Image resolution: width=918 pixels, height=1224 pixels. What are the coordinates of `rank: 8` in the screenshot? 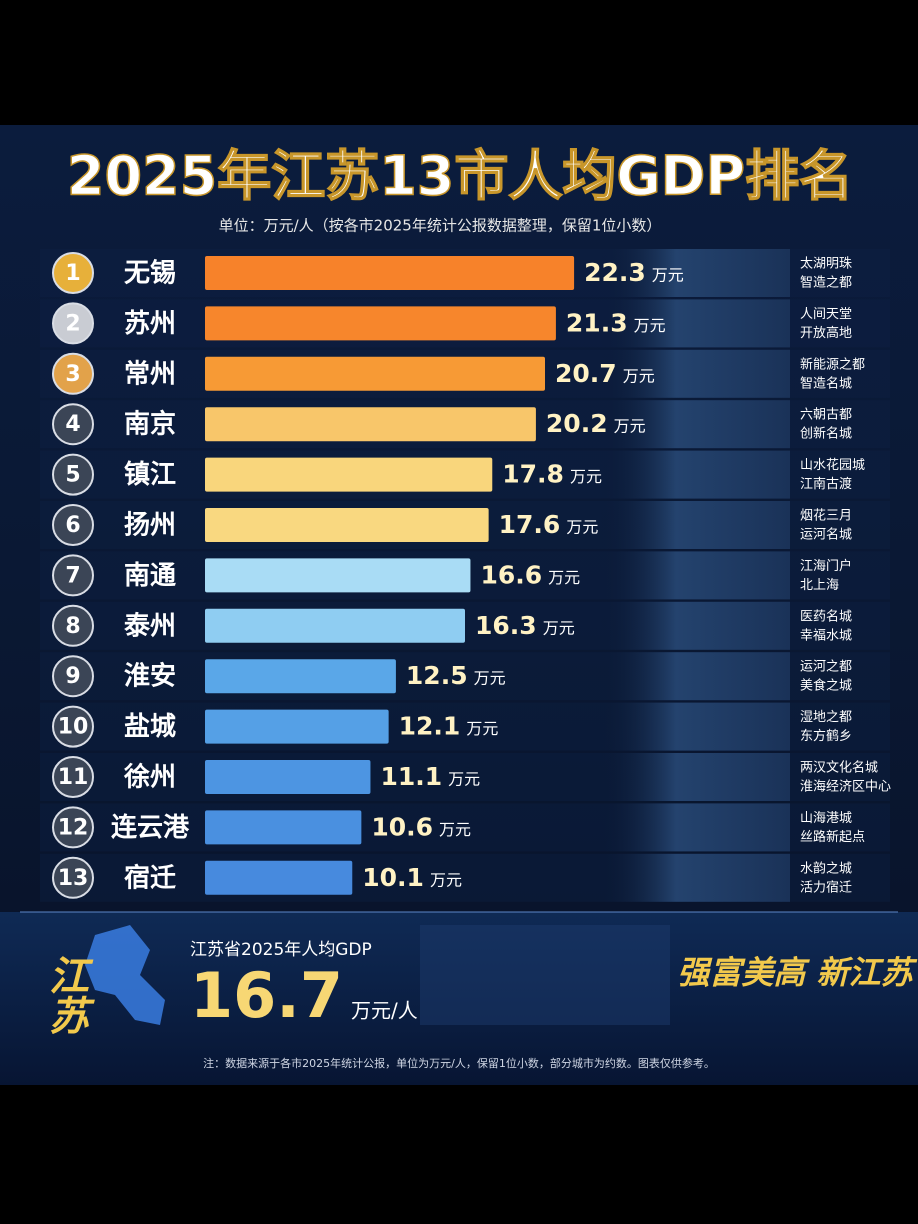 It's located at (72, 626).